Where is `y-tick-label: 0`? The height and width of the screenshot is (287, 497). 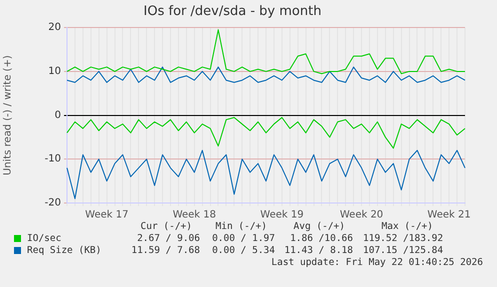
y-tick-label: 0 is located at coordinates (57, 115).